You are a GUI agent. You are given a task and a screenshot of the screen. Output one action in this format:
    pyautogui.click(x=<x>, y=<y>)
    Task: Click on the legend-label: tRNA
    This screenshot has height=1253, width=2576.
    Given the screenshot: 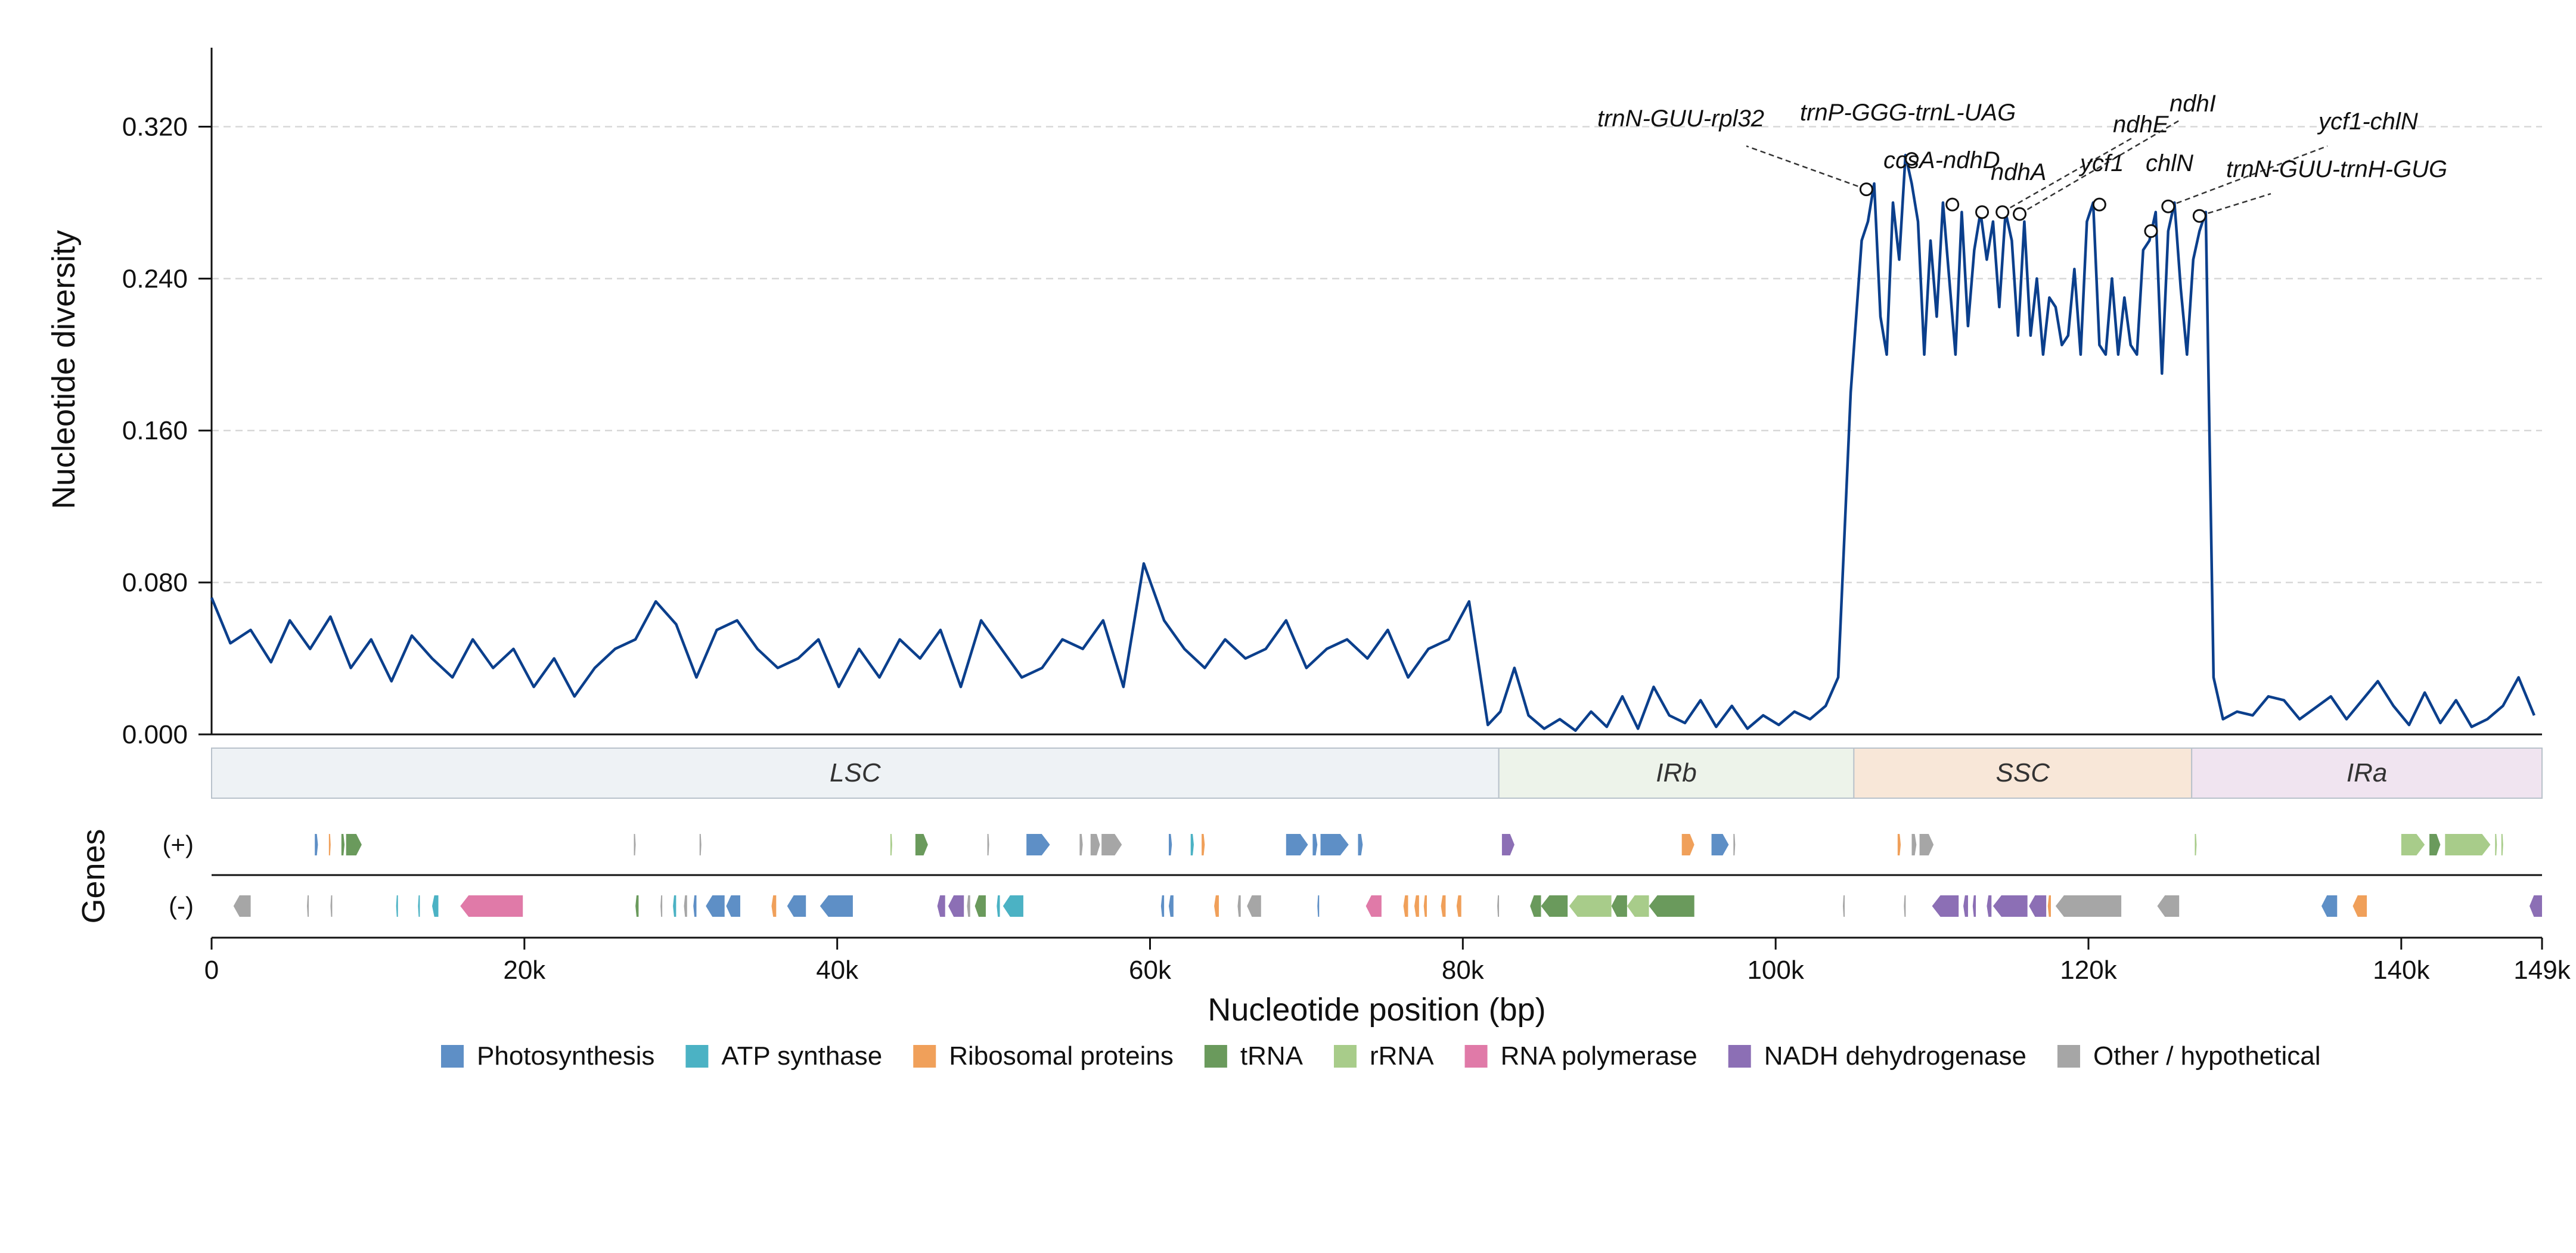 What is the action you would take?
    pyautogui.click(x=1271, y=1056)
    